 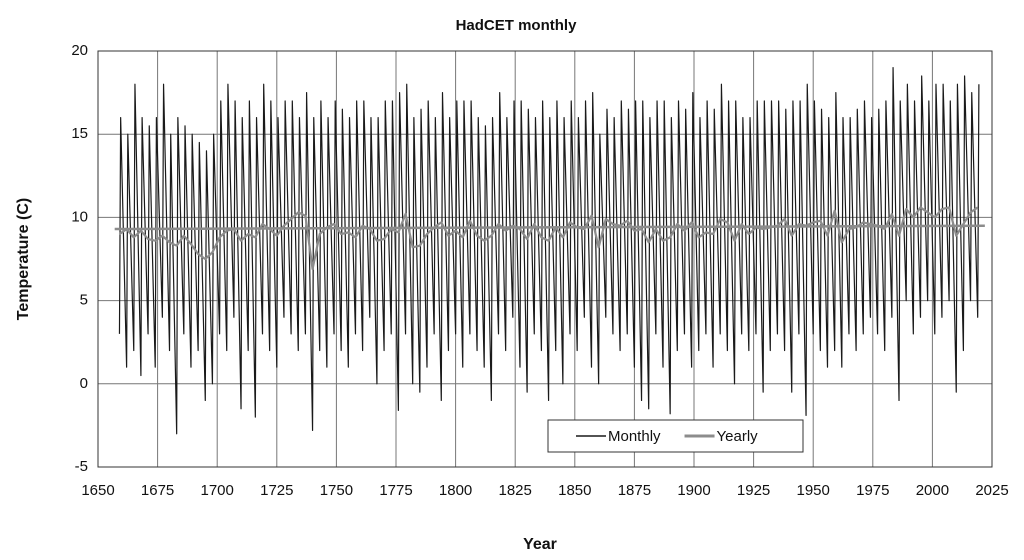 What do you see at coordinates (516, 25) in the screenshot?
I see `chart-title: HadCET monthly` at bounding box center [516, 25].